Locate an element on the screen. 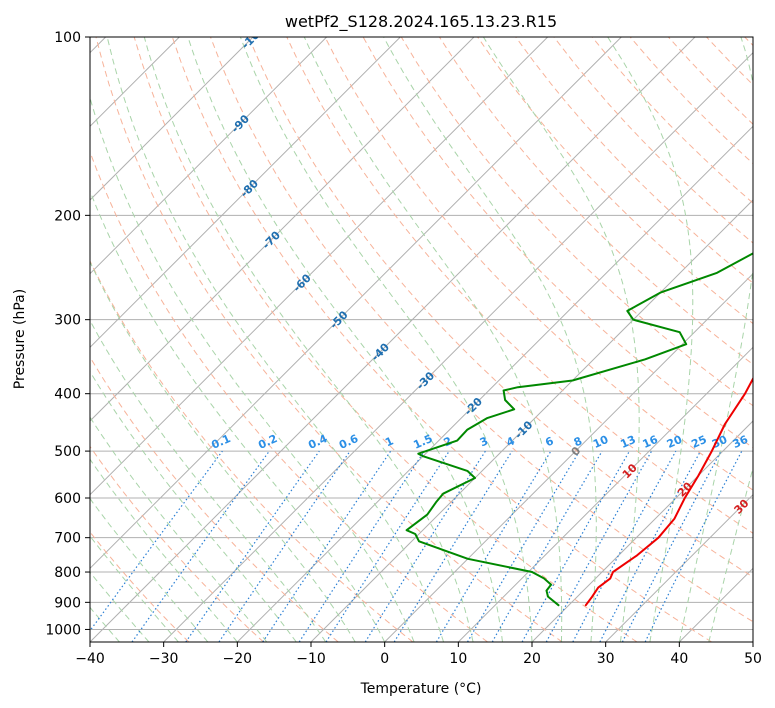  x-tick-label: 20 is located at coordinates (532, 659).